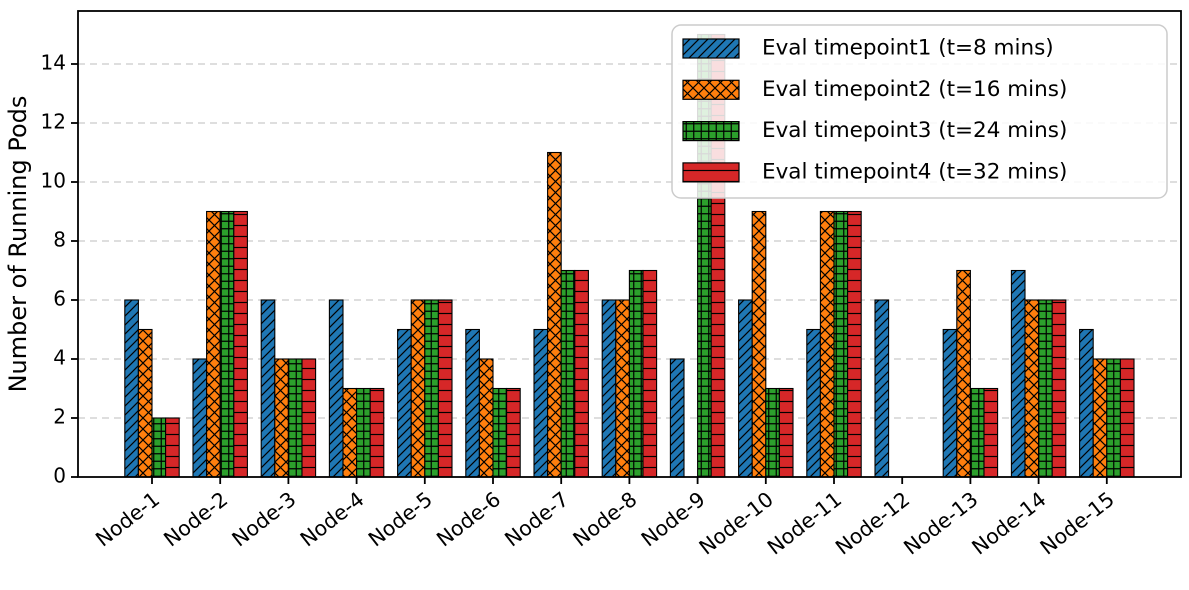 This screenshot has width=1189, height=590. Describe the element at coordinates (59, 417) in the screenshot. I see `y-tick-label: 2` at that location.